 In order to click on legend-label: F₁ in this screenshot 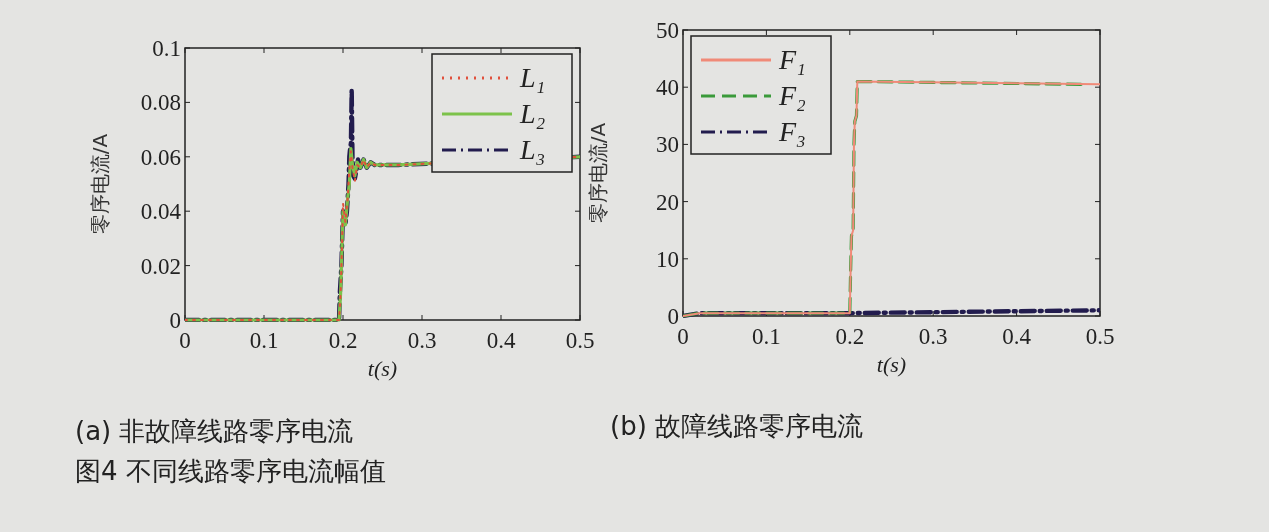, I will do `click(792, 59)`.